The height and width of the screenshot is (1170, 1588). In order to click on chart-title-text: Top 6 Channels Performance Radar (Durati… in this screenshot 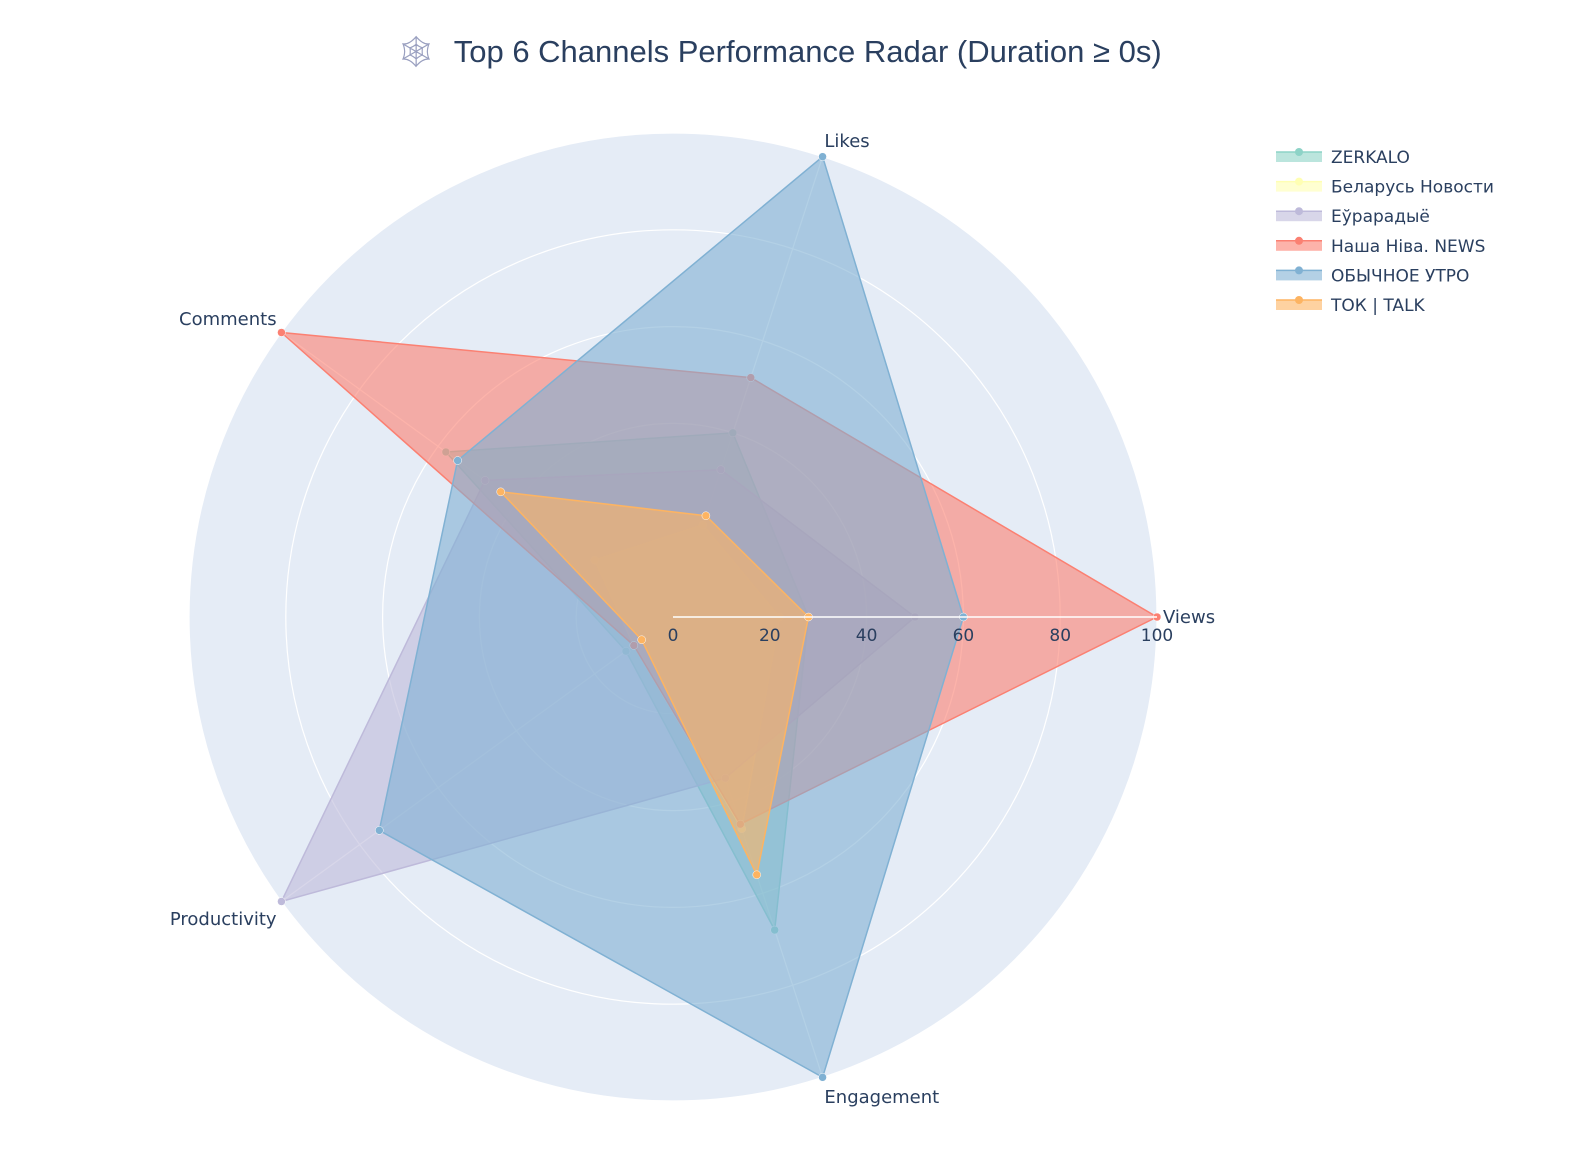, I will do `click(808, 51)`.